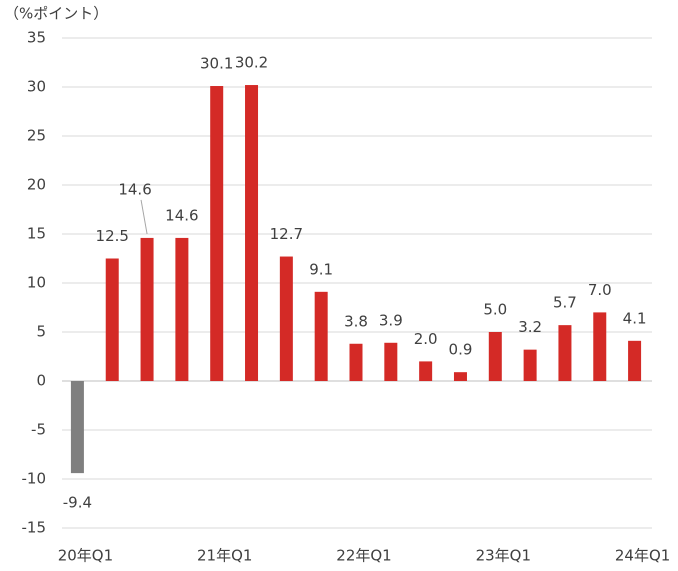 This screenshot has height=571, width=678. What do you see at coordinates (224, 556) in the screenshot?
I see `x-tick-label: 21年Q1` at bounding box center [224, 556].